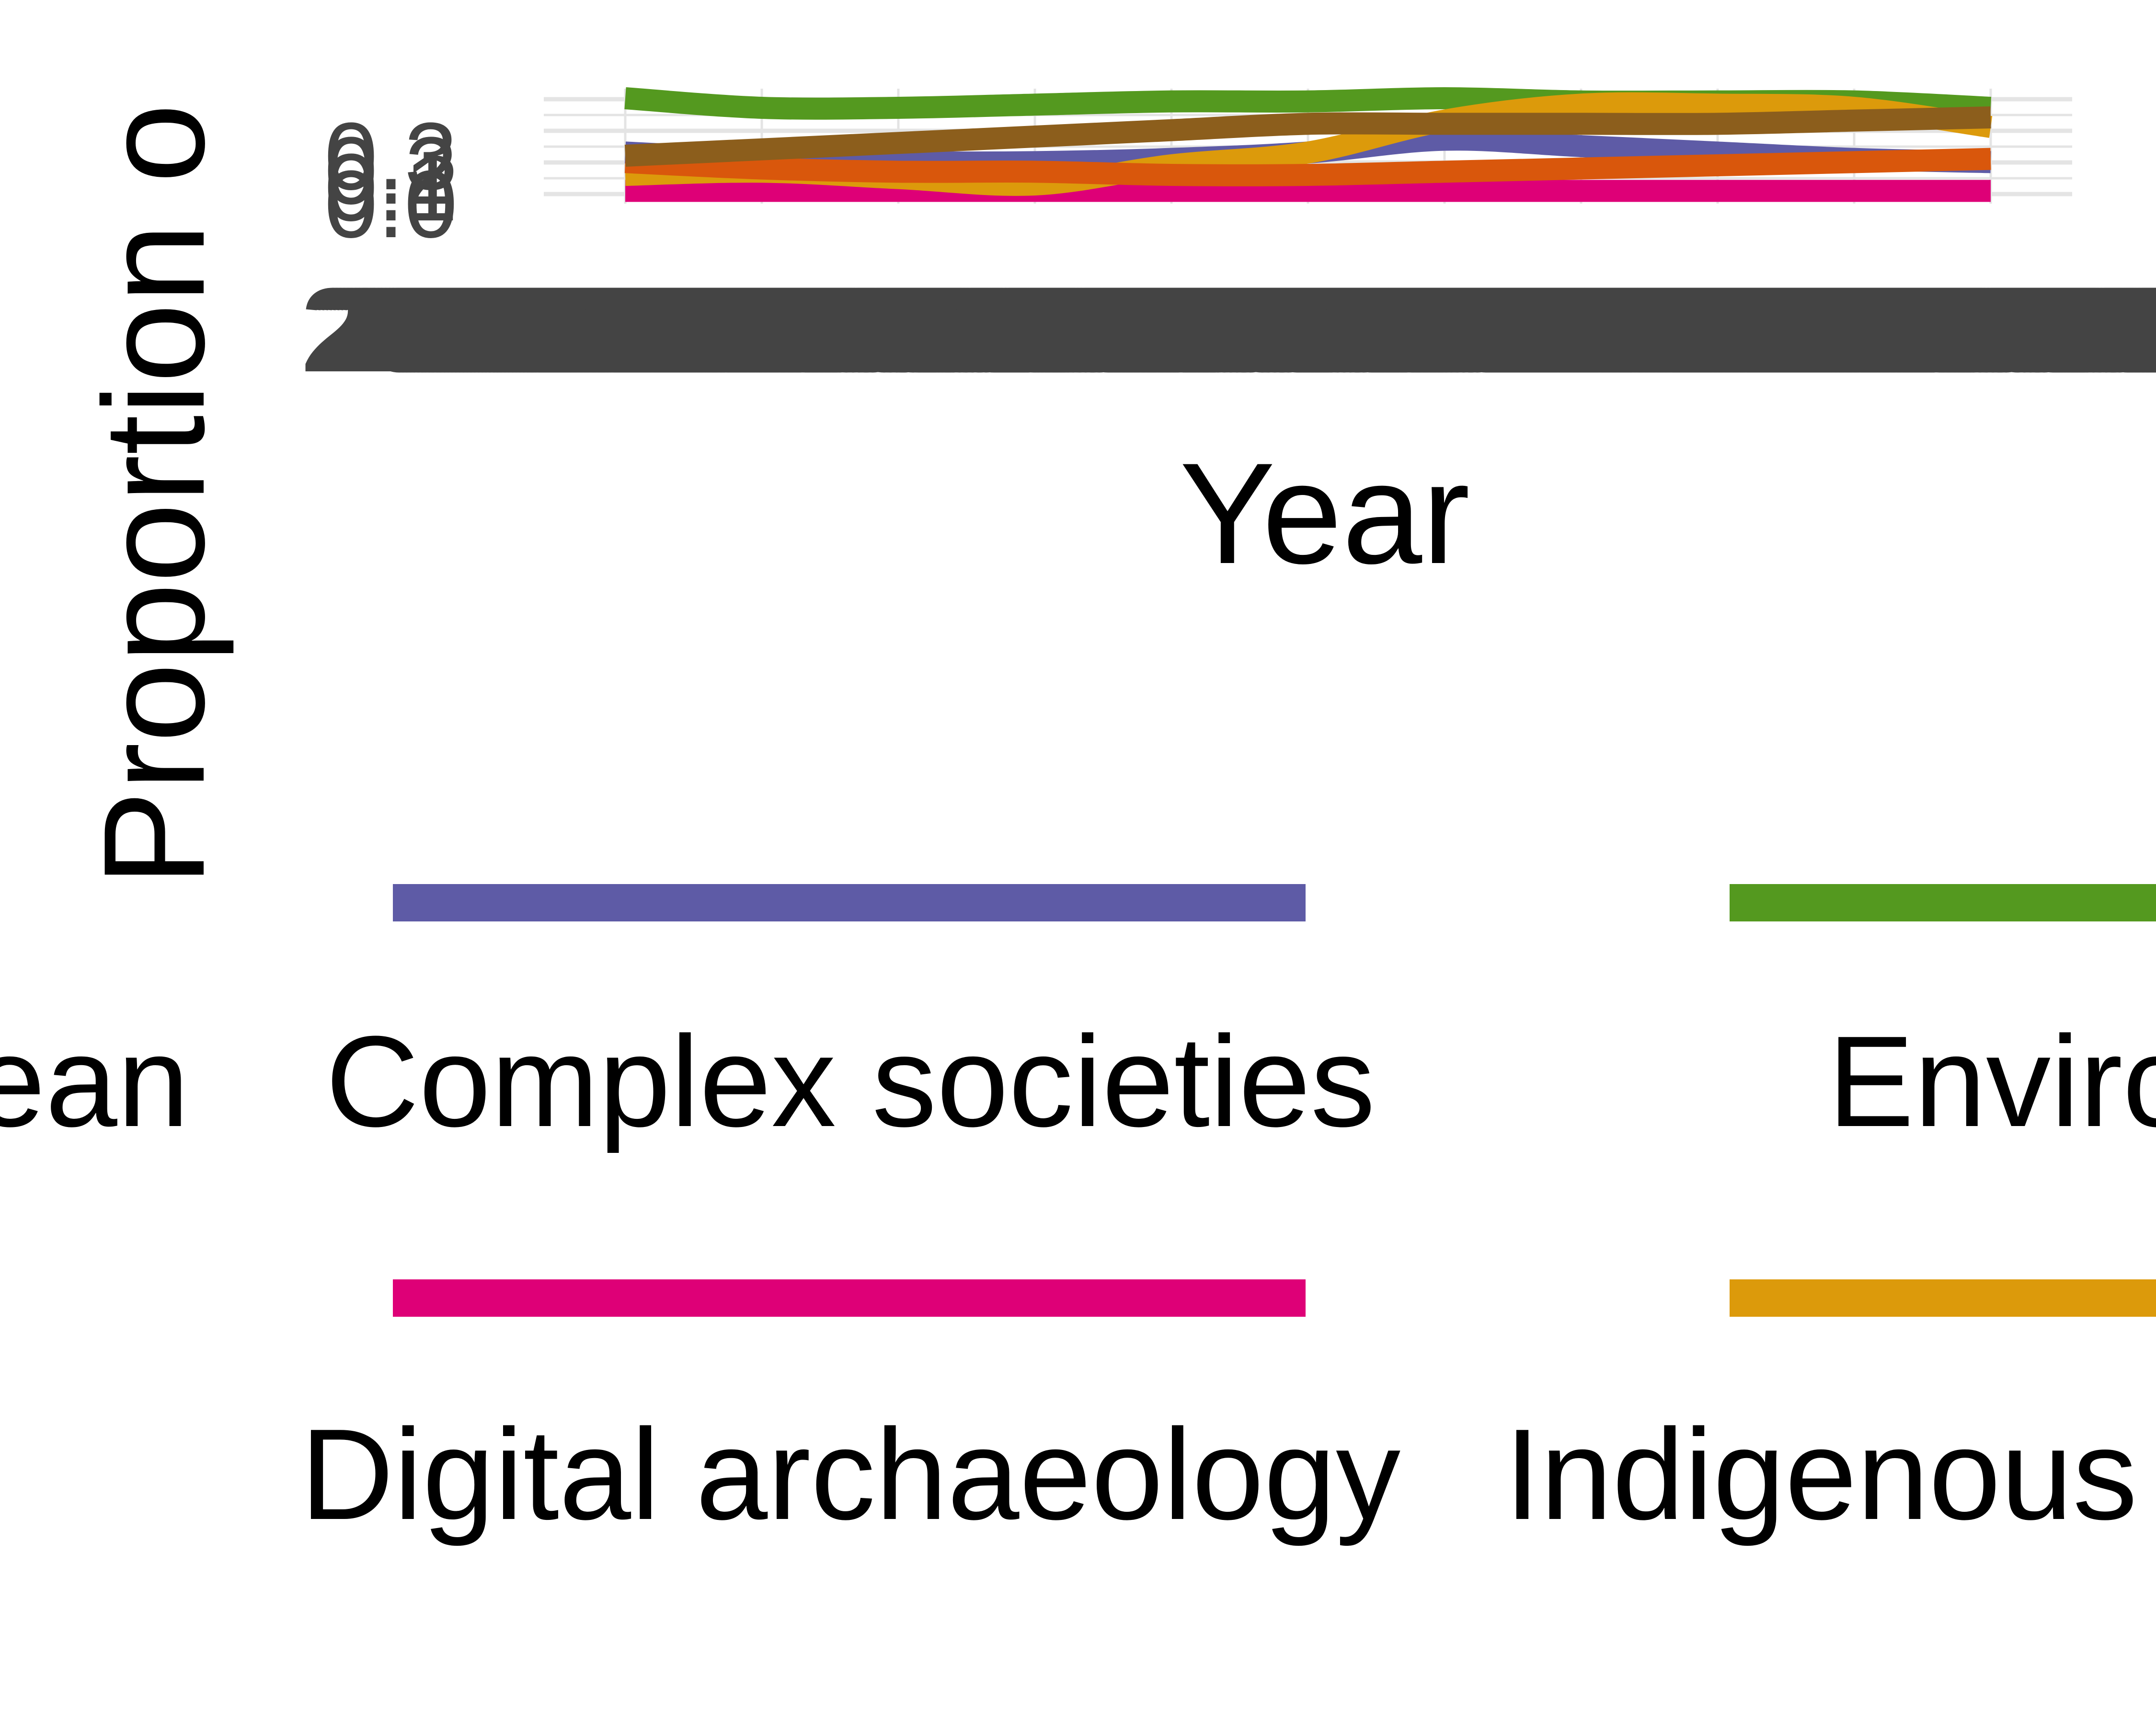 This screenshot has width=2156, height=1725. Describe the element at coordinates (154, 495) in the screenshot. I see `y-axis-label: Proportion o` at that location.